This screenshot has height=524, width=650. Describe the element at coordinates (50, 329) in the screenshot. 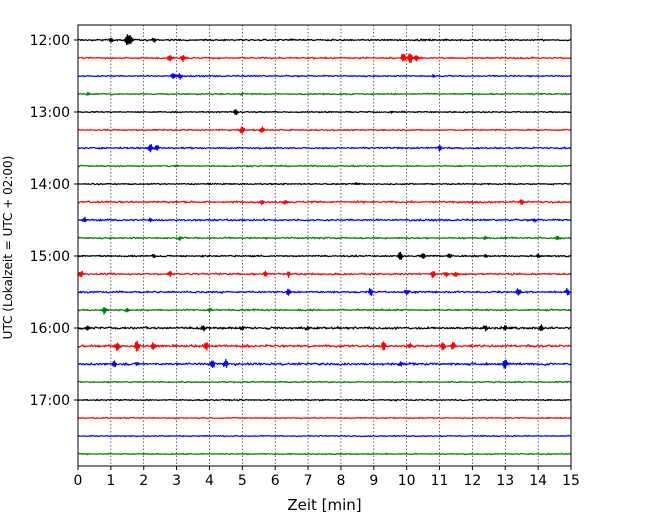

I see `y-tick-label: 16:00` at that location.